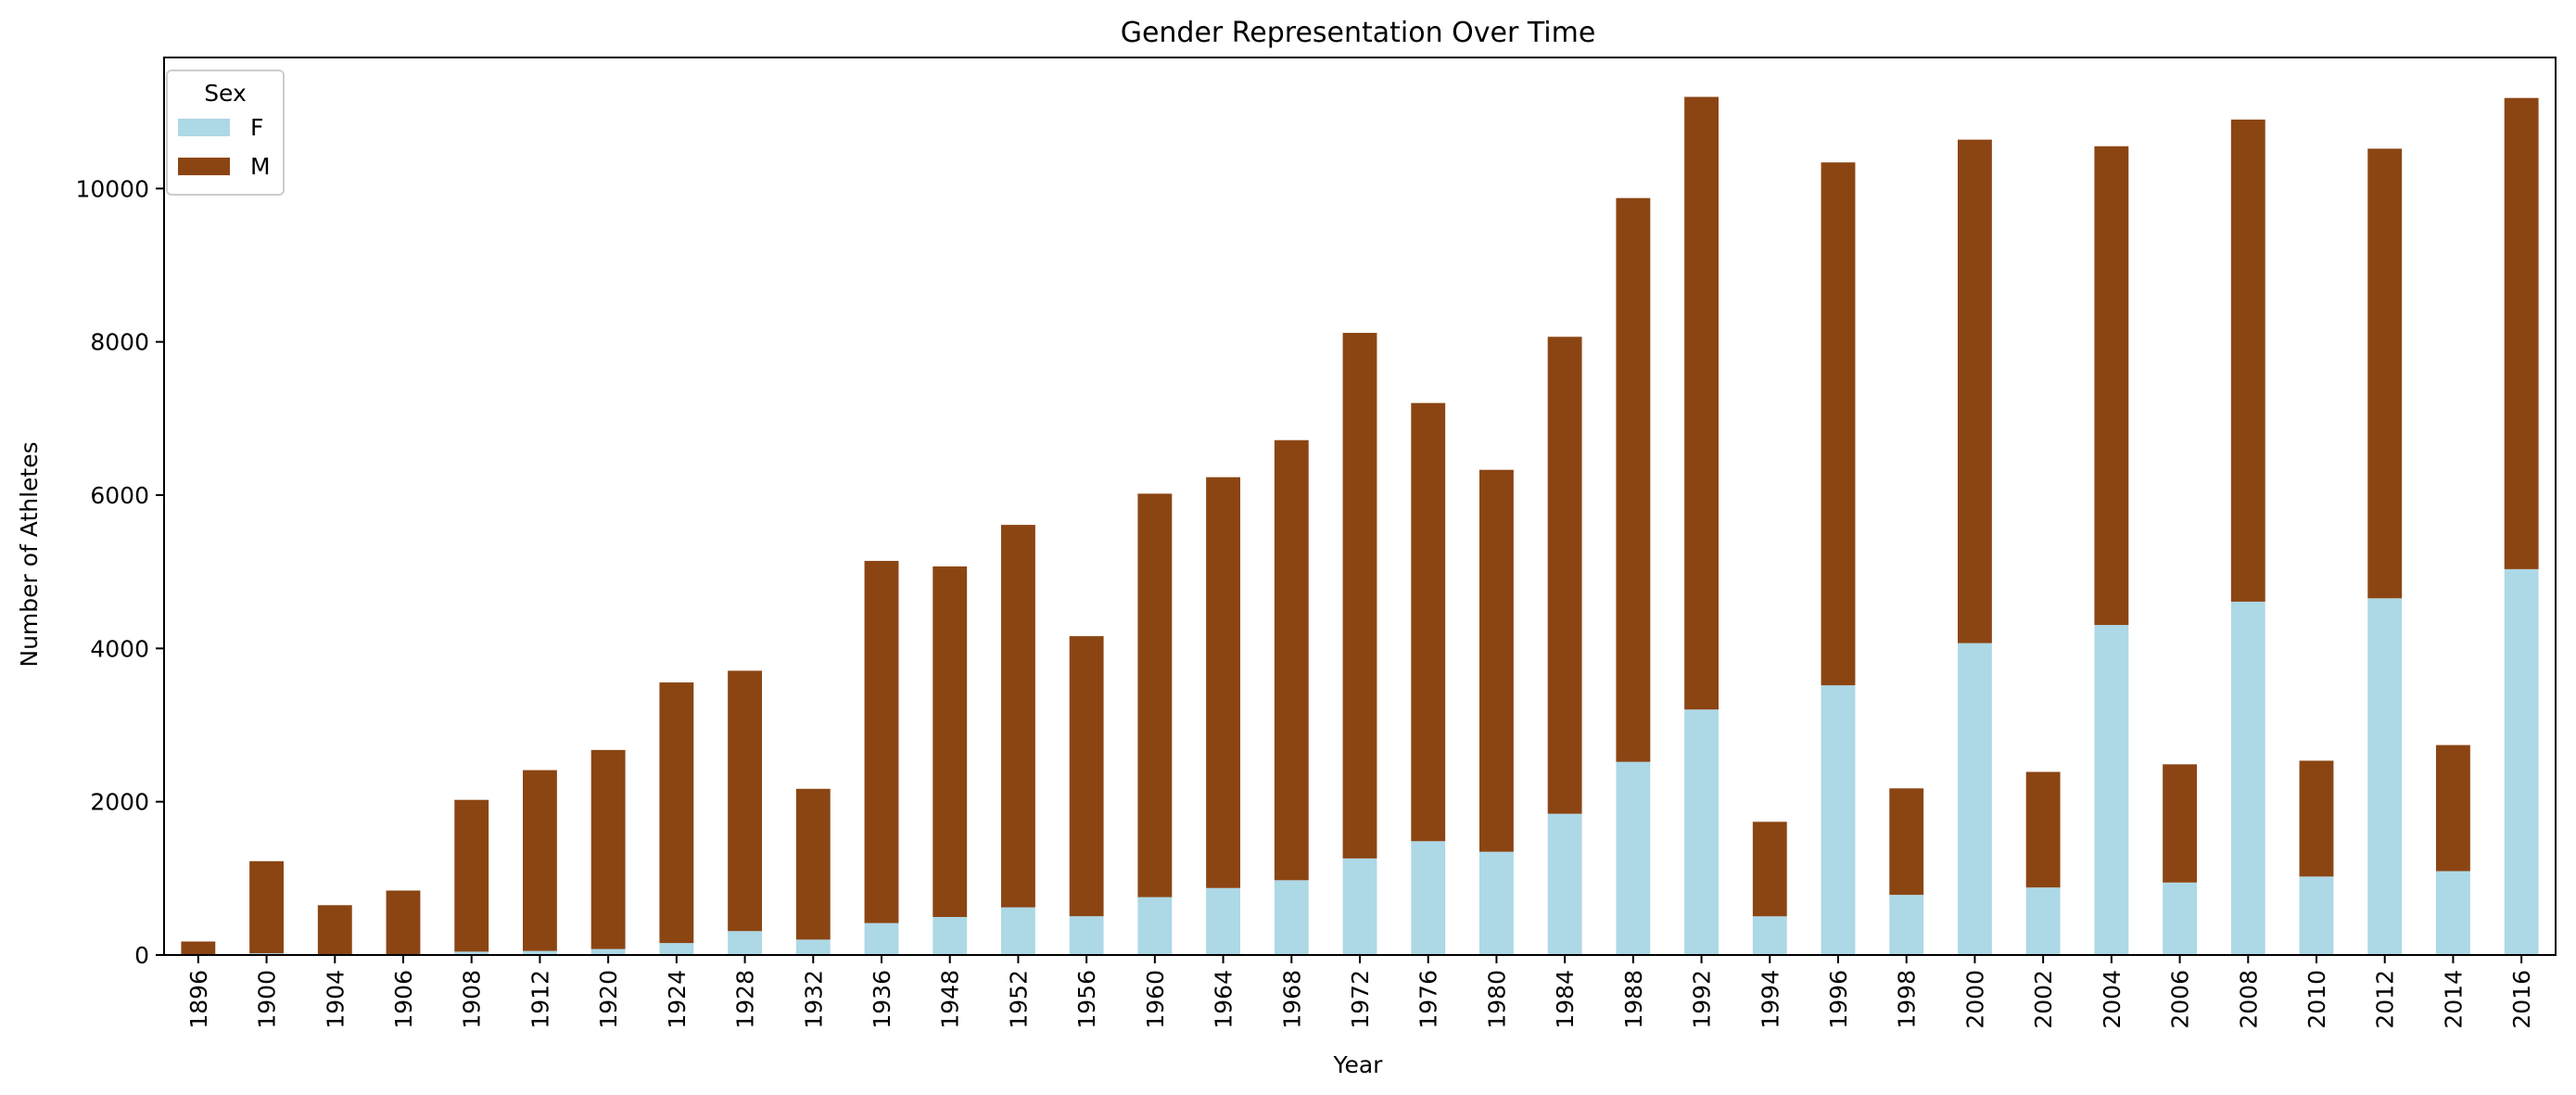 This screenshot has width=2576, height=1095. I want to click on legend-title: Sex, so click(225, 93).